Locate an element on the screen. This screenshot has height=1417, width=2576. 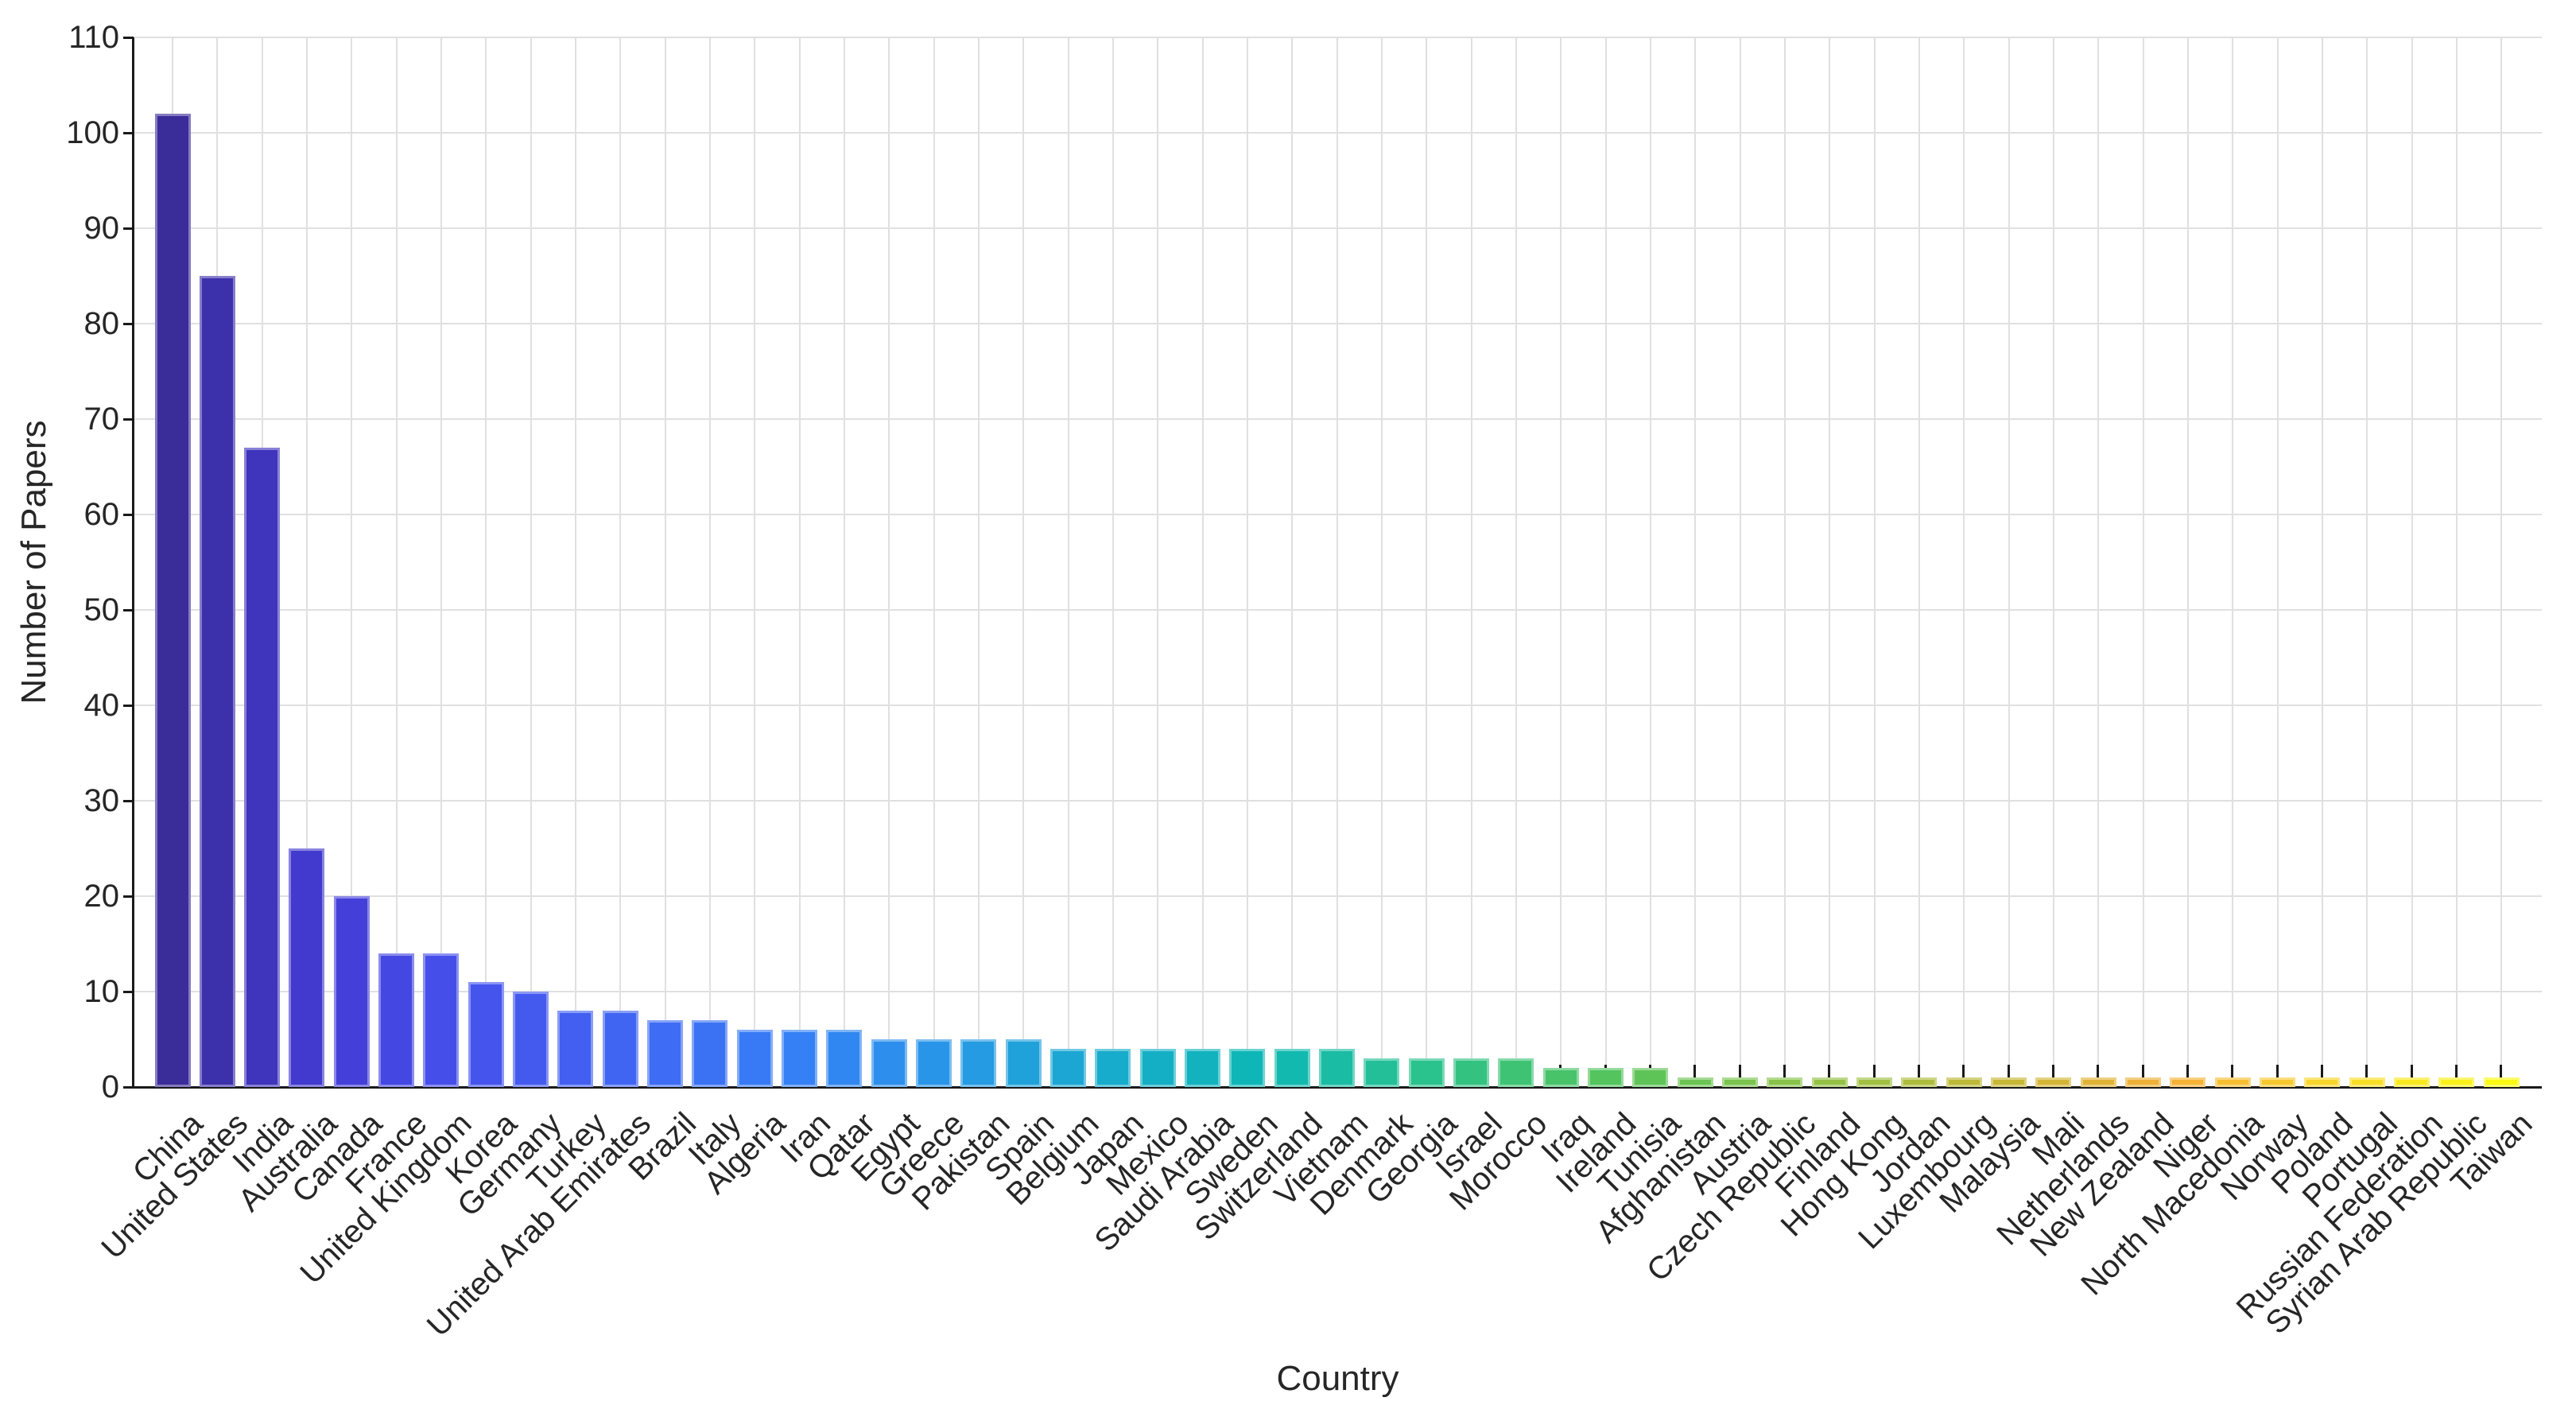
y-tick-label: 10 is located at coordinates (101, 991).